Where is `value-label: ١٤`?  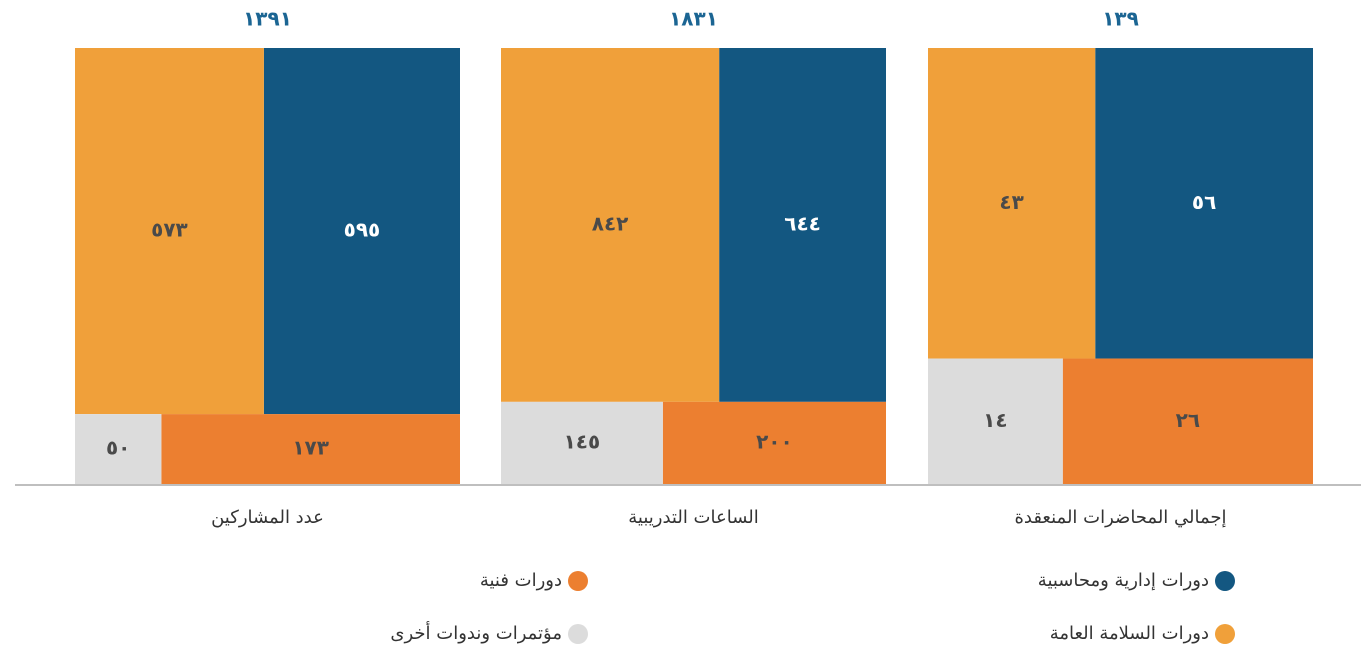 value-label: ١٤ is located at coordinates (995, 420).